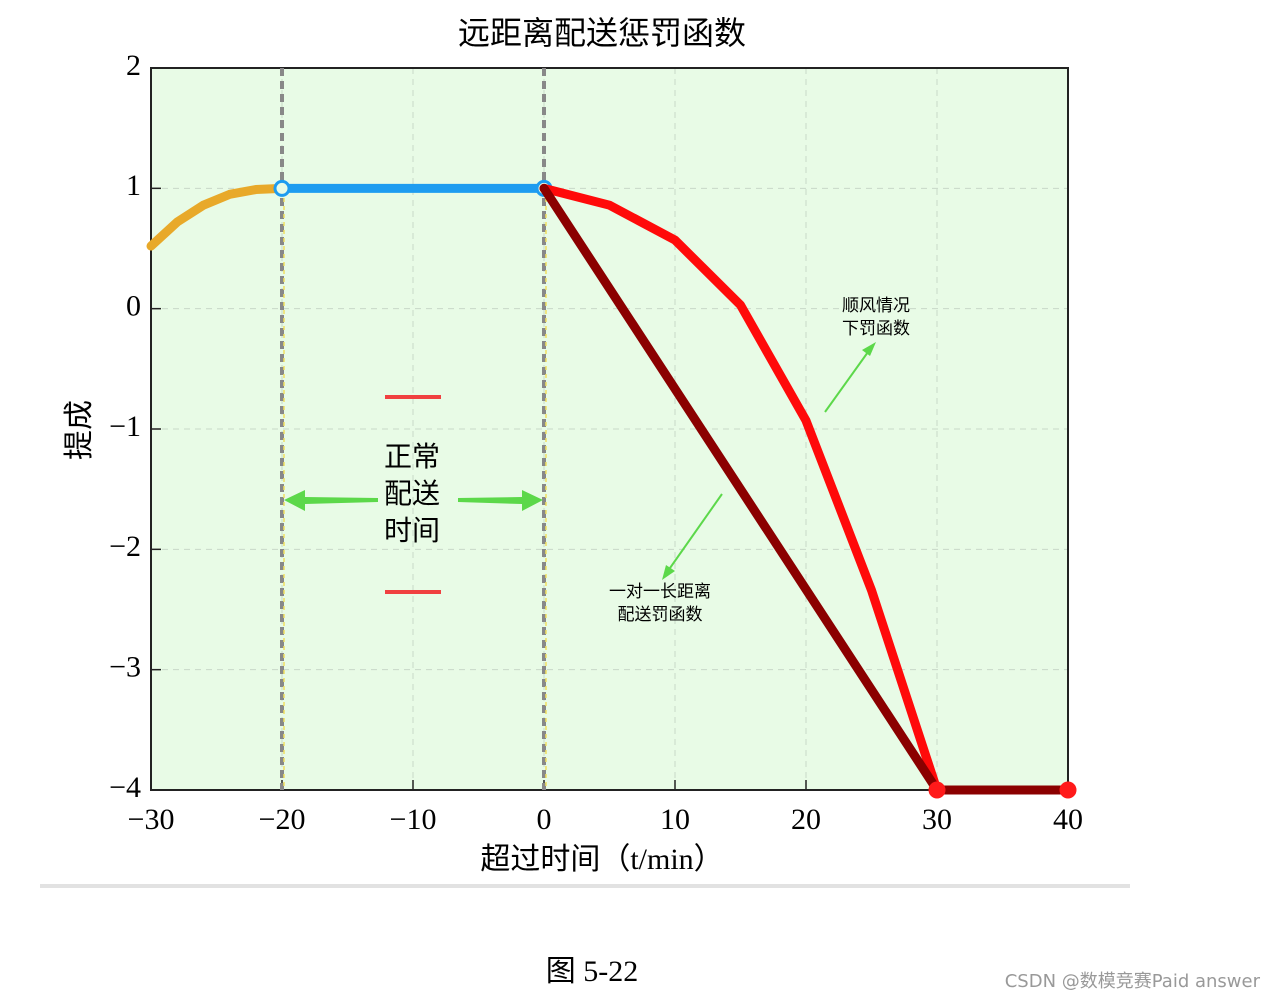 The width and height of the screenshot is (1276, 1002). Describe the element at coordinates (660, 615) in the screenshot. I see `annotation: 配送罚函数` at that location.